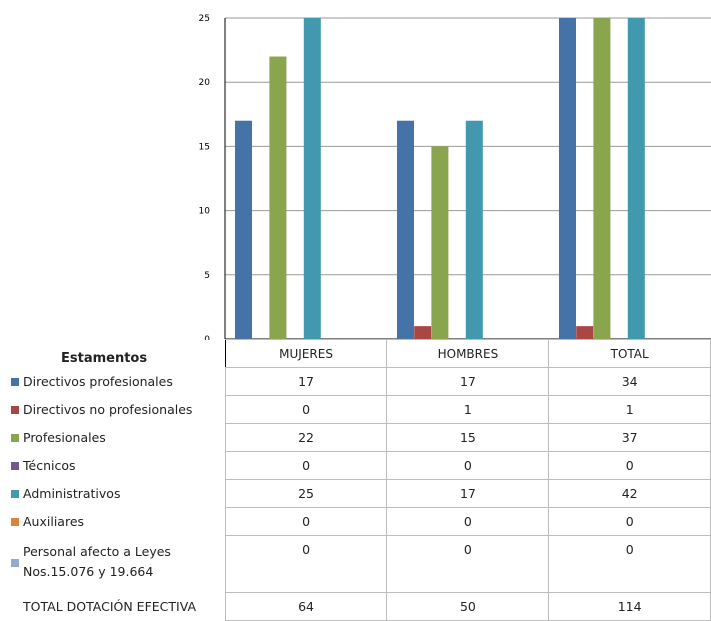 The image size is (711, 621). What do you see at coordinates (116, 522) in the screenshot?
I see `row-label-cell: Auxiliares` at bounding box center [116, 522].